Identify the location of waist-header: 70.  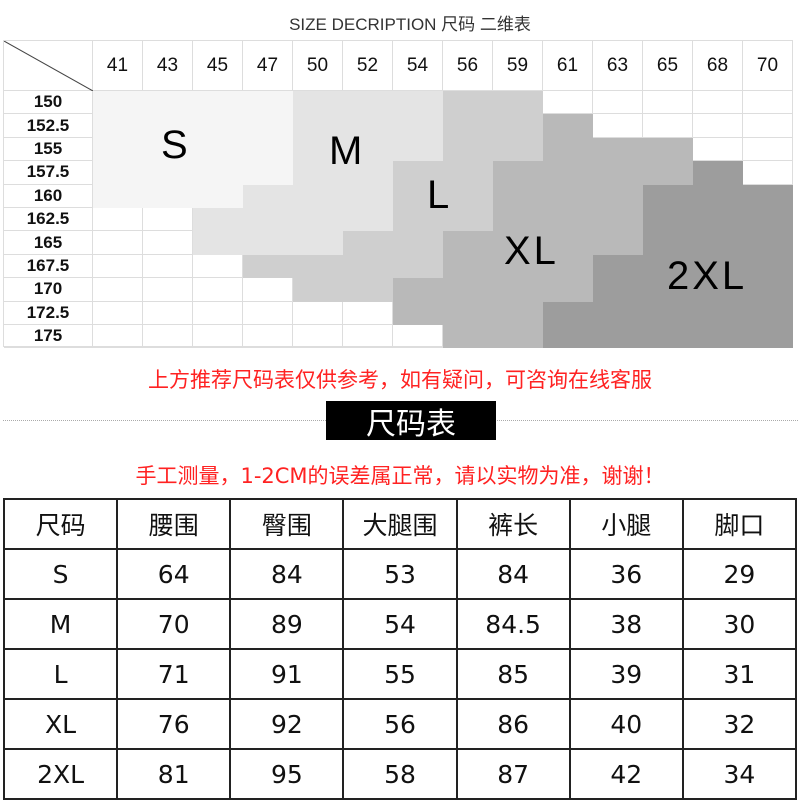
(768, 66).